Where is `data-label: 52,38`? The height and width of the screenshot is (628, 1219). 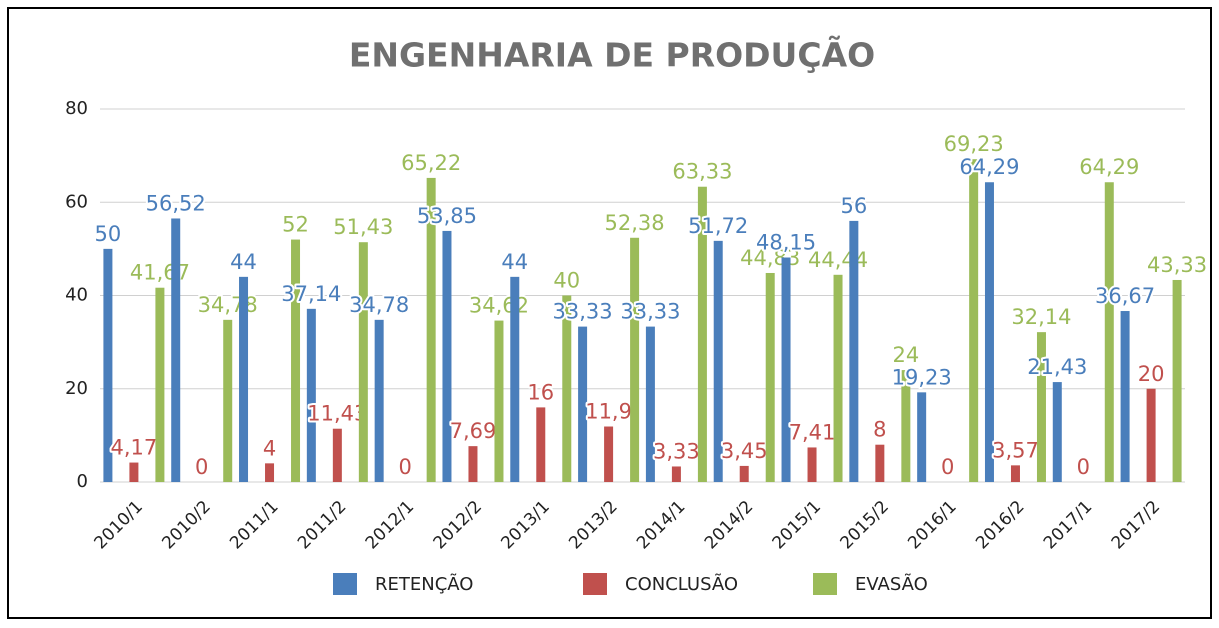
data-label: 52,38 is located at coordinates (635, 223).